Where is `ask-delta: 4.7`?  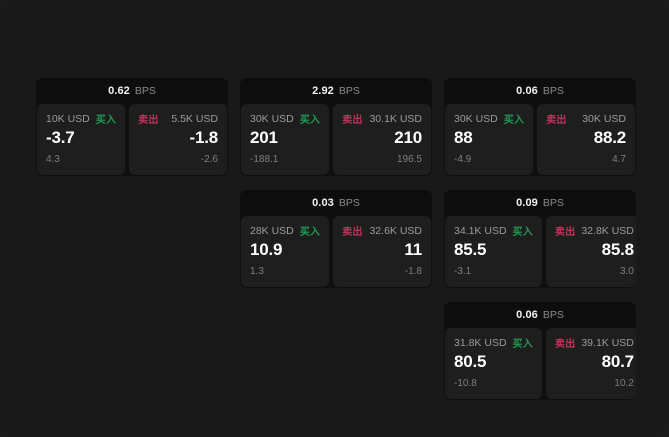
ask-delta: 4.7 is located at coordinates (619, 159).